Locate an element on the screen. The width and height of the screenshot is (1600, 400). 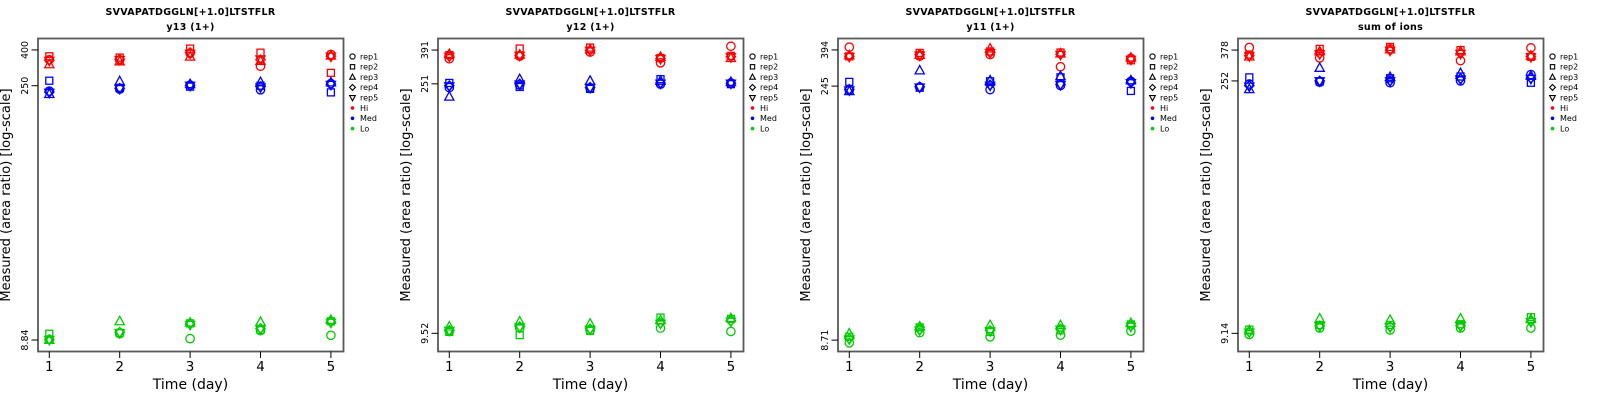
y-tick-label: 8.71 is located at coordinates (825, 340).